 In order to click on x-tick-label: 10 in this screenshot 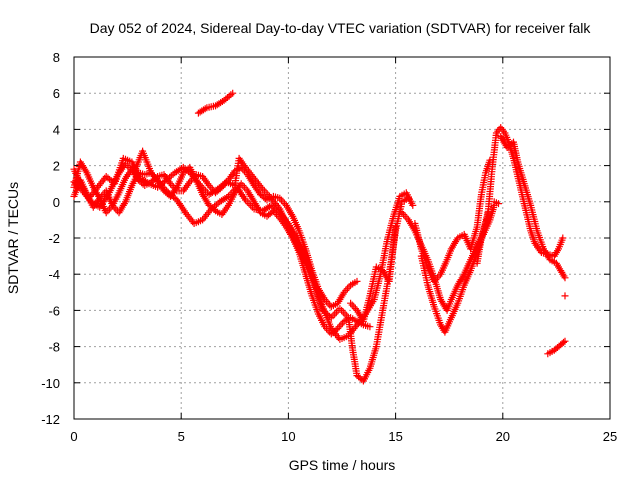, I will do `click(288, 436)`.